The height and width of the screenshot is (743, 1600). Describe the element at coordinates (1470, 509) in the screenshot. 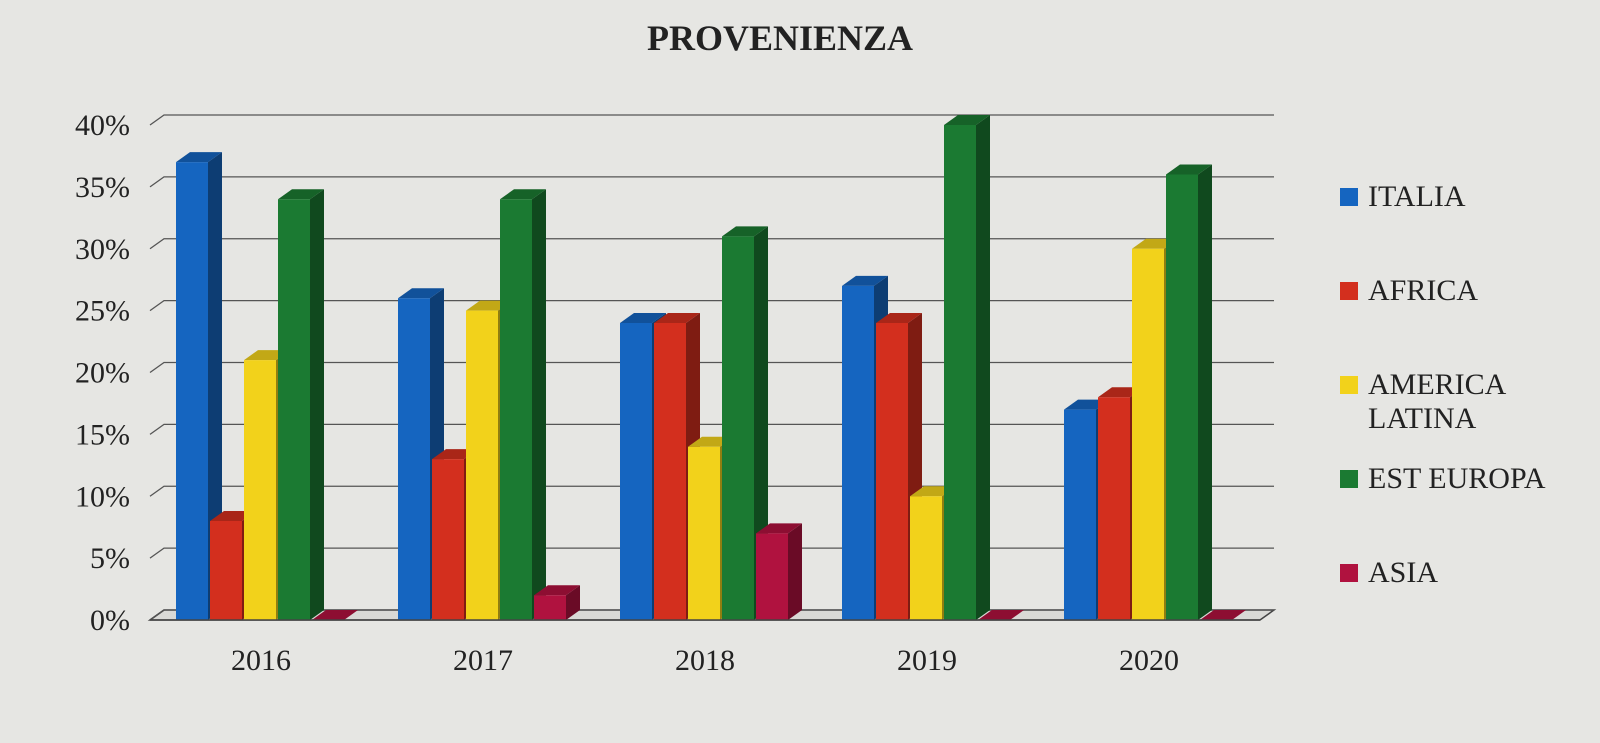

I see `legend-item: EST EUROPA` at that location.